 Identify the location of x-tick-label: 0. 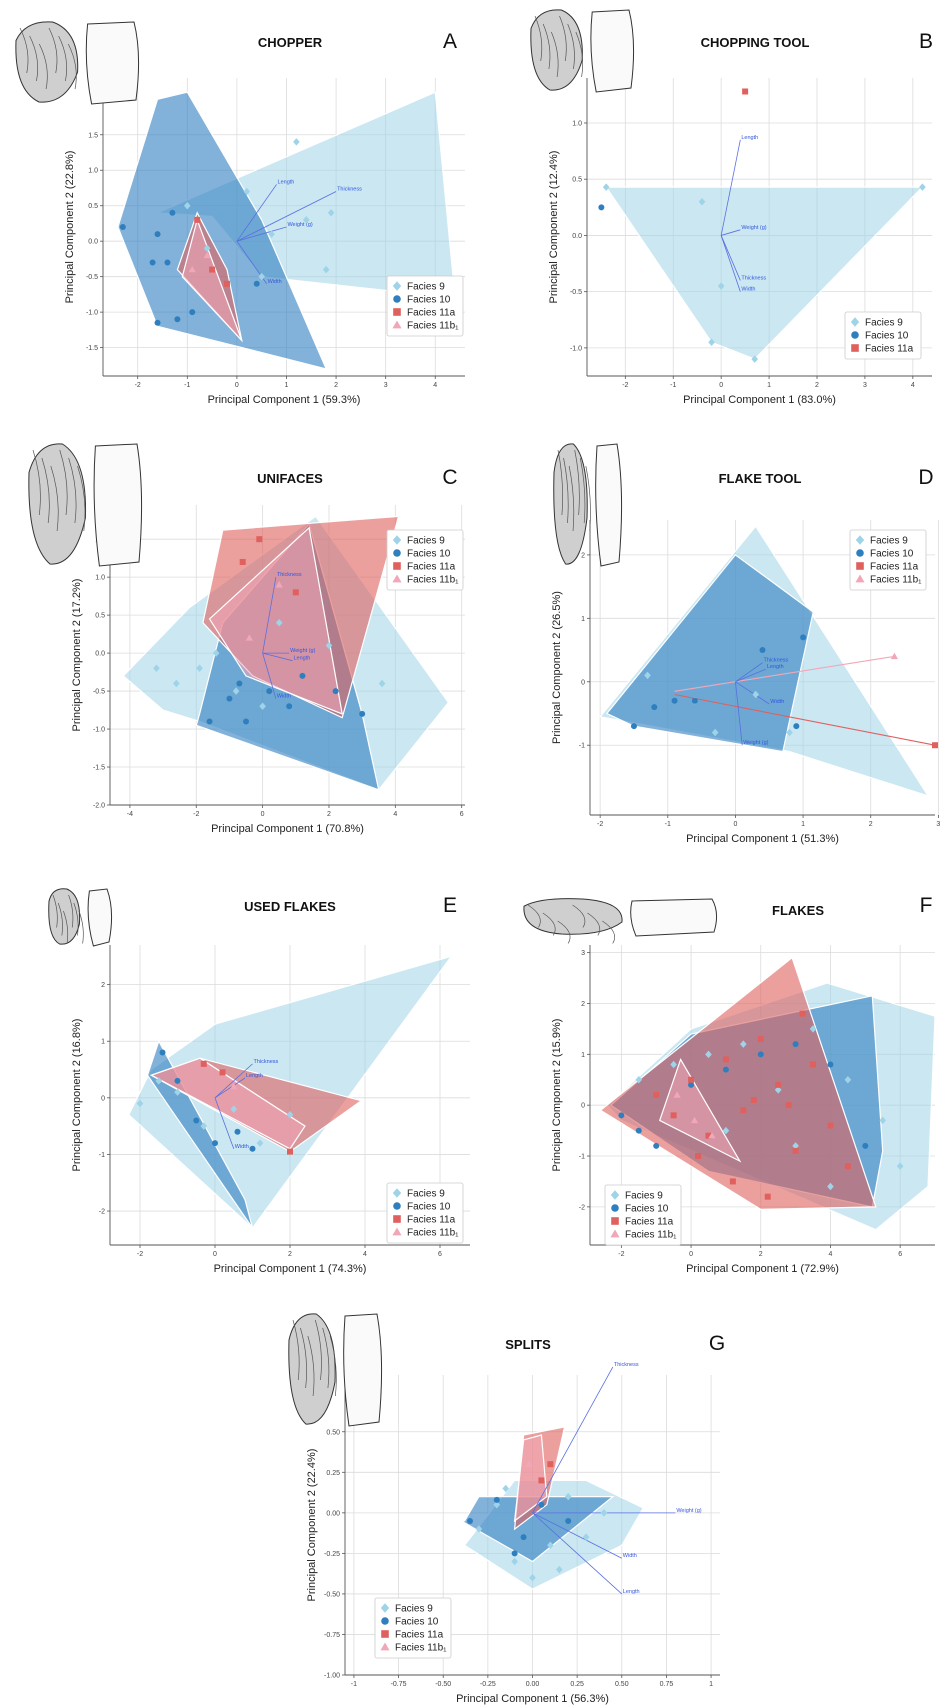
(263, 814).